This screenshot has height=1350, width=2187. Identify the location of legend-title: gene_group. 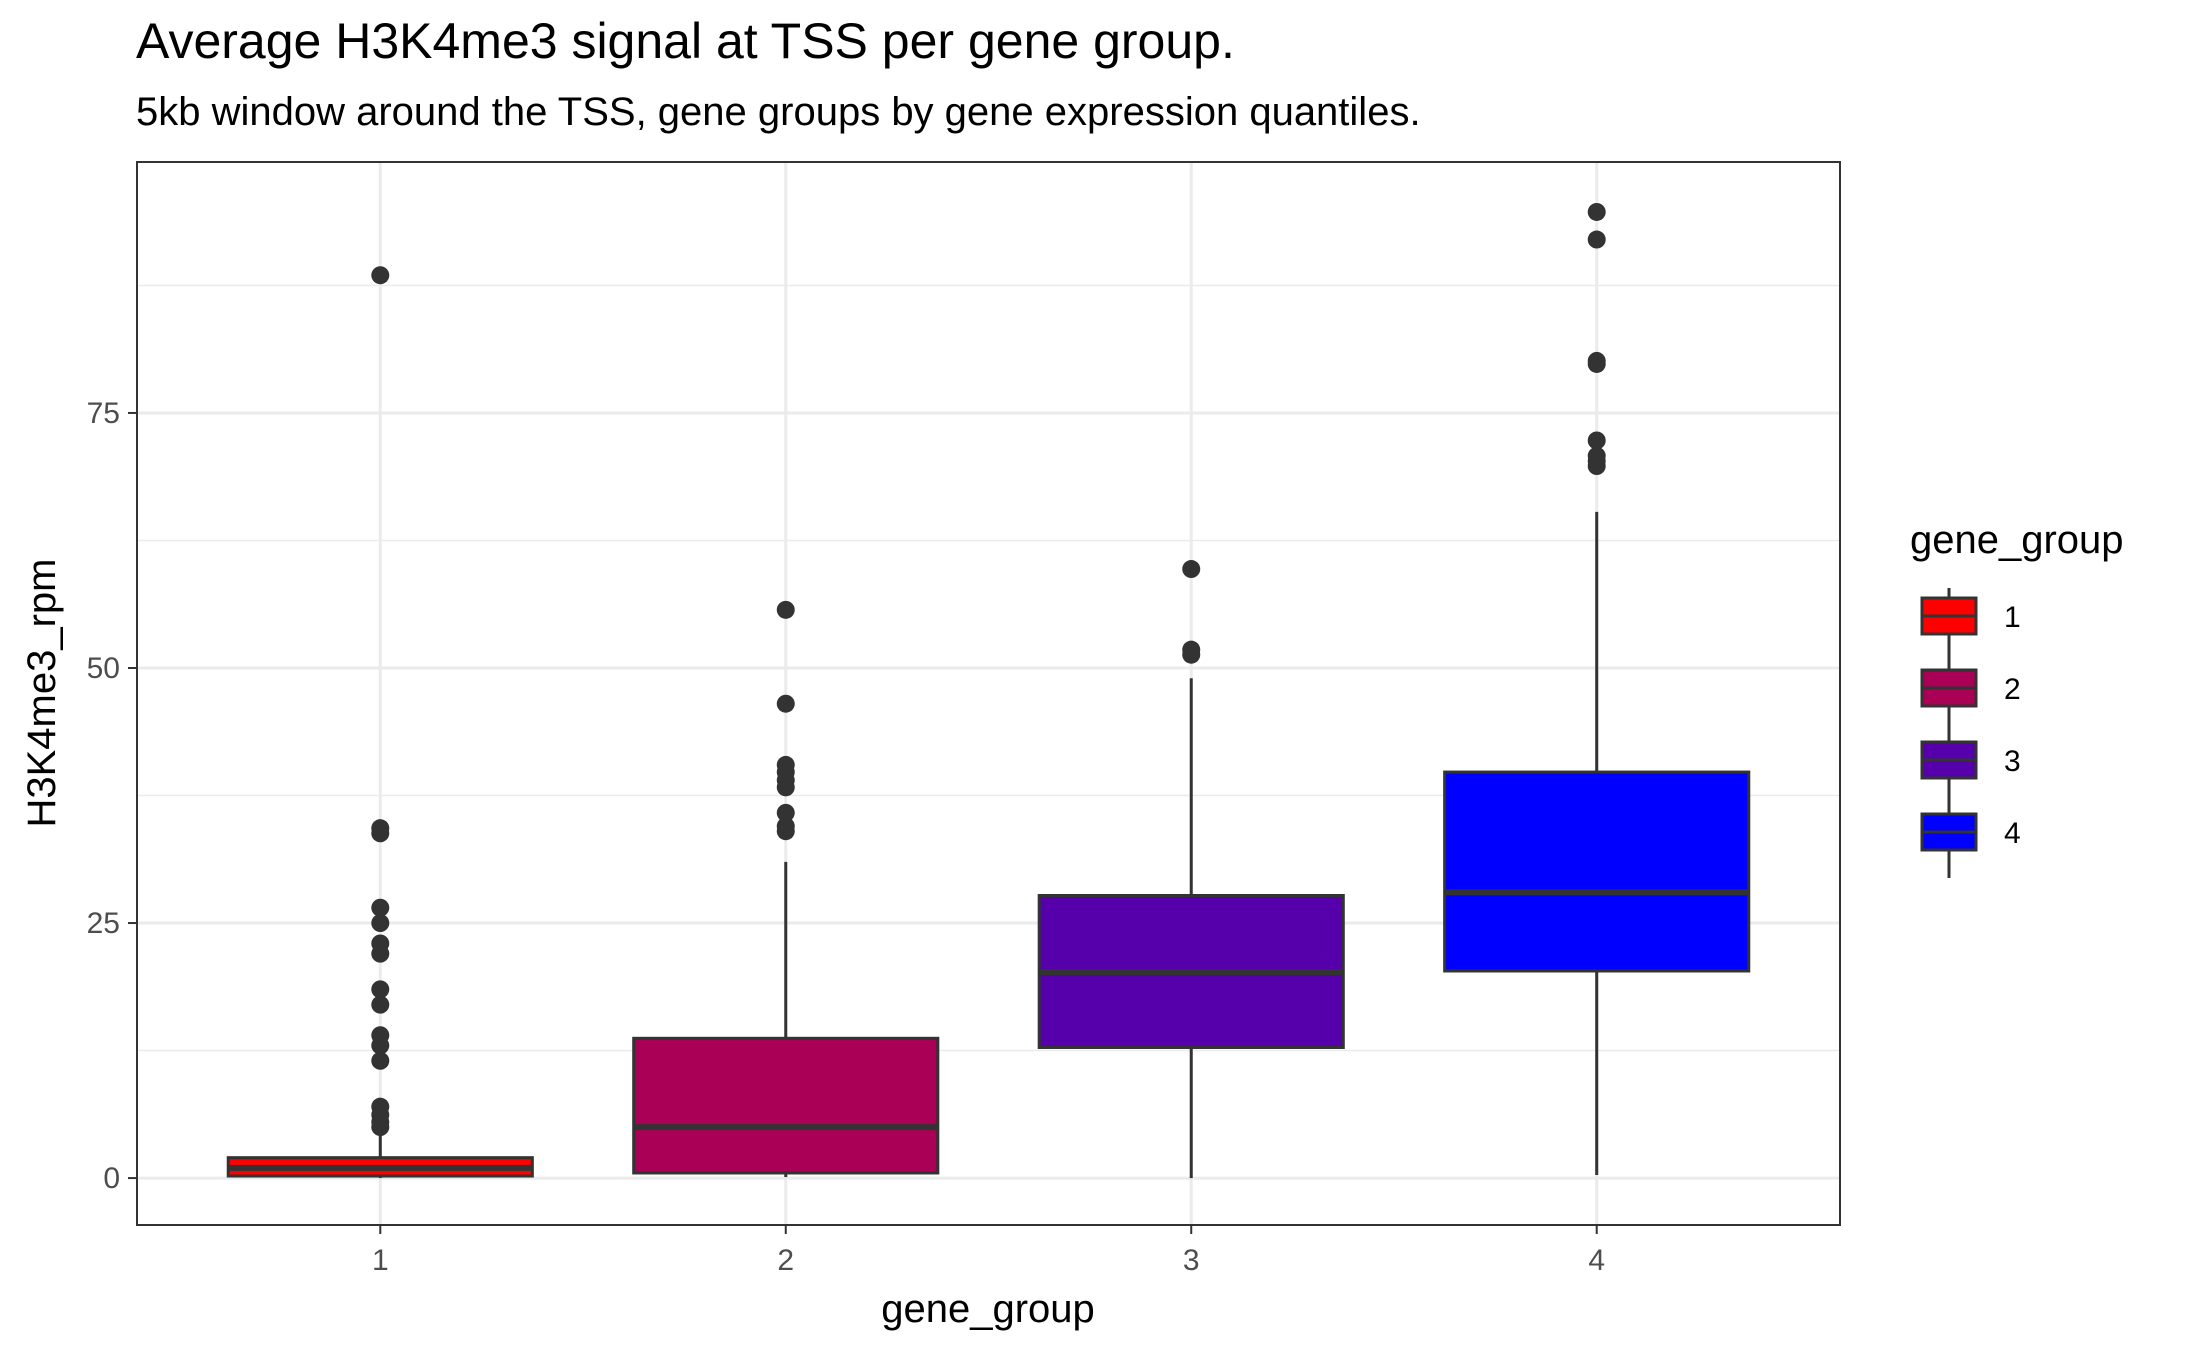
(2017, 540).